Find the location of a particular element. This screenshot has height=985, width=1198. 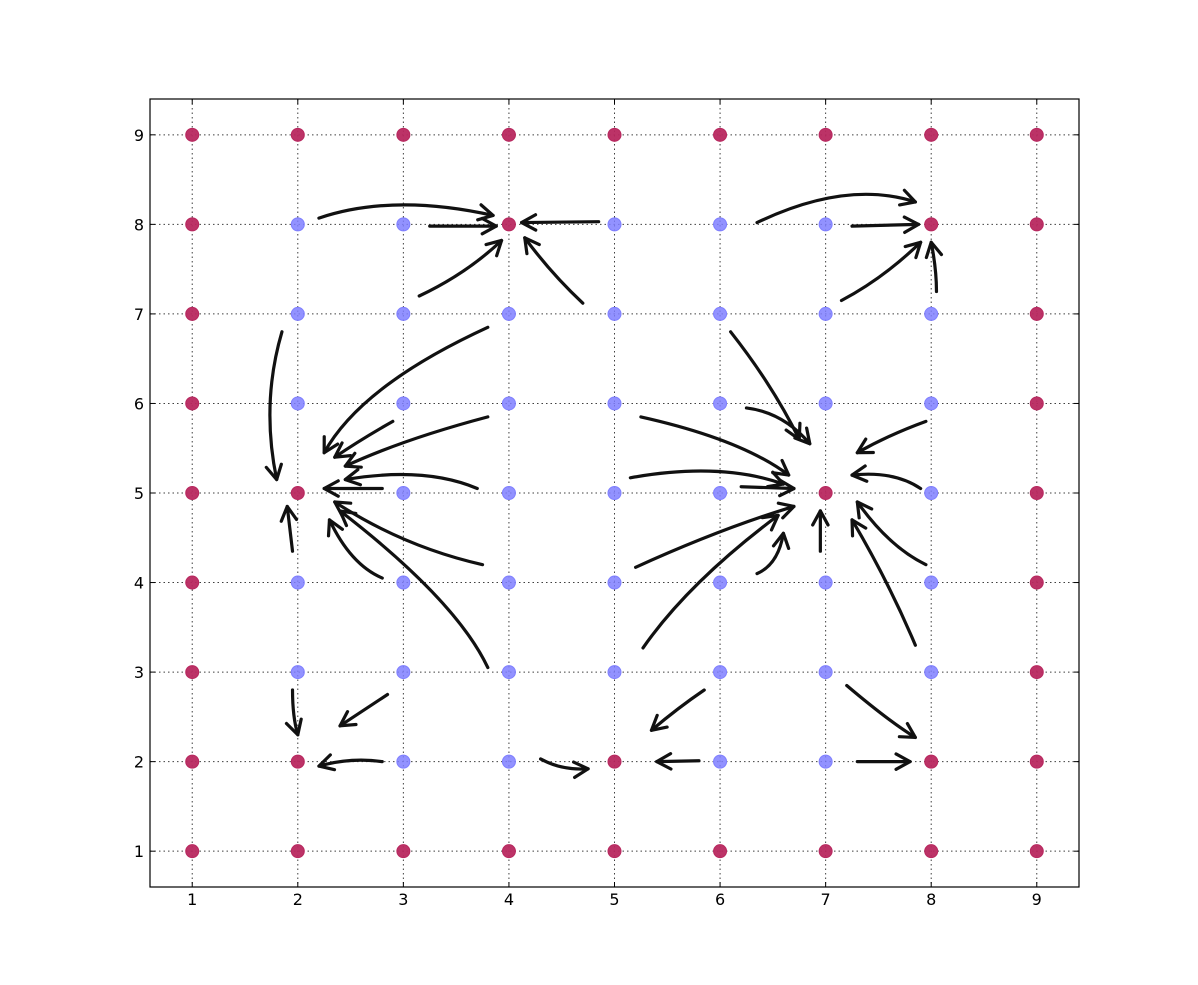

x-tick-label: 4 is located at coordinates (509, 899).